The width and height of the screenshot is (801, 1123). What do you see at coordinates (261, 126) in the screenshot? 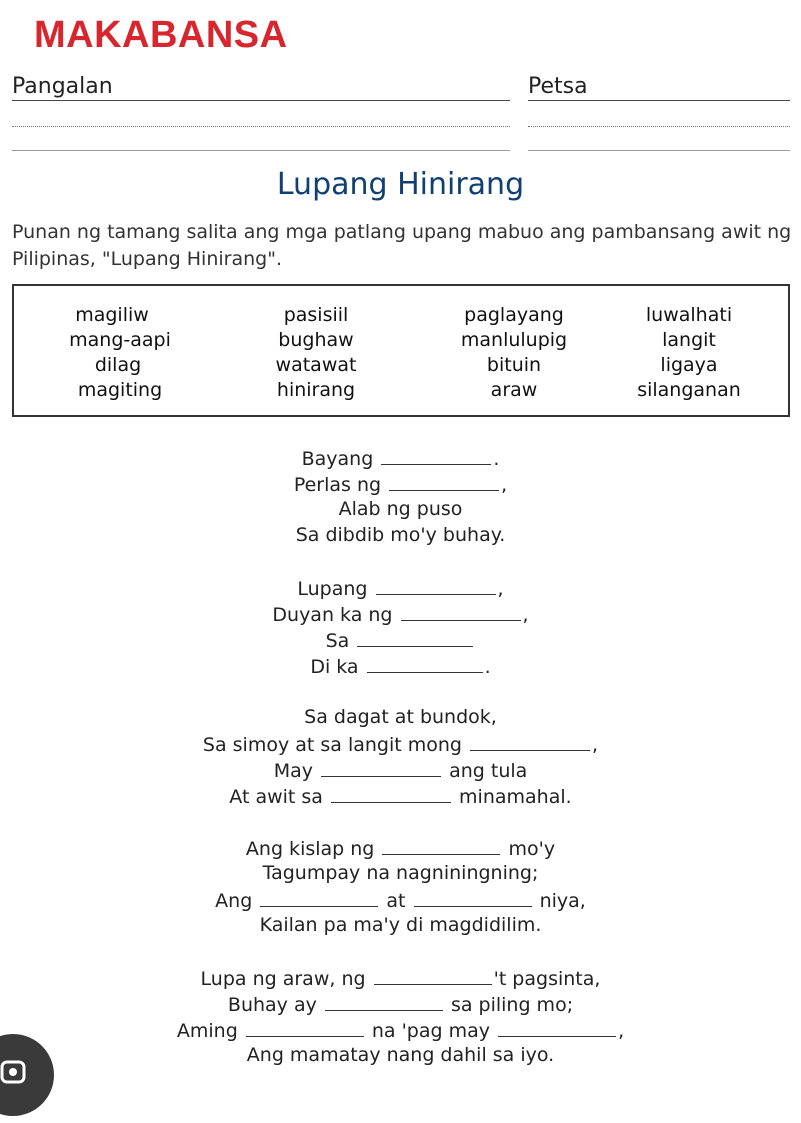
I see `name-dotted-line` at bounding box center [261, 126].